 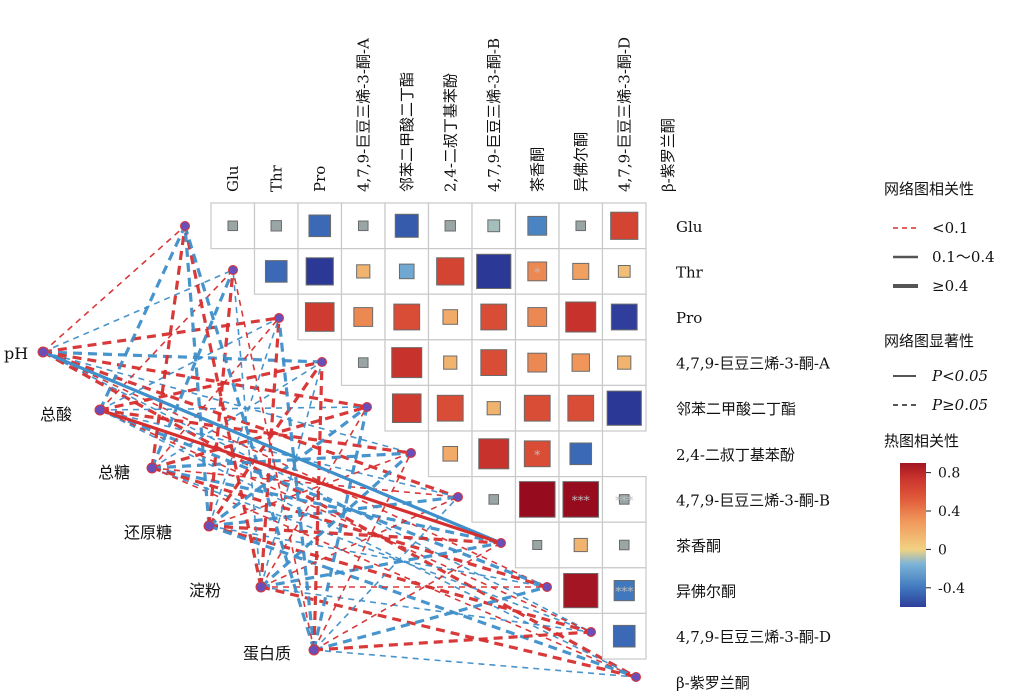 What do you see at coordinates (363, 115) in the screenshot?
I see `column-label-4-7-9-3-a: 4,7,9-巨豆三烯-3-酮-A` at bounding box center [363, 115].